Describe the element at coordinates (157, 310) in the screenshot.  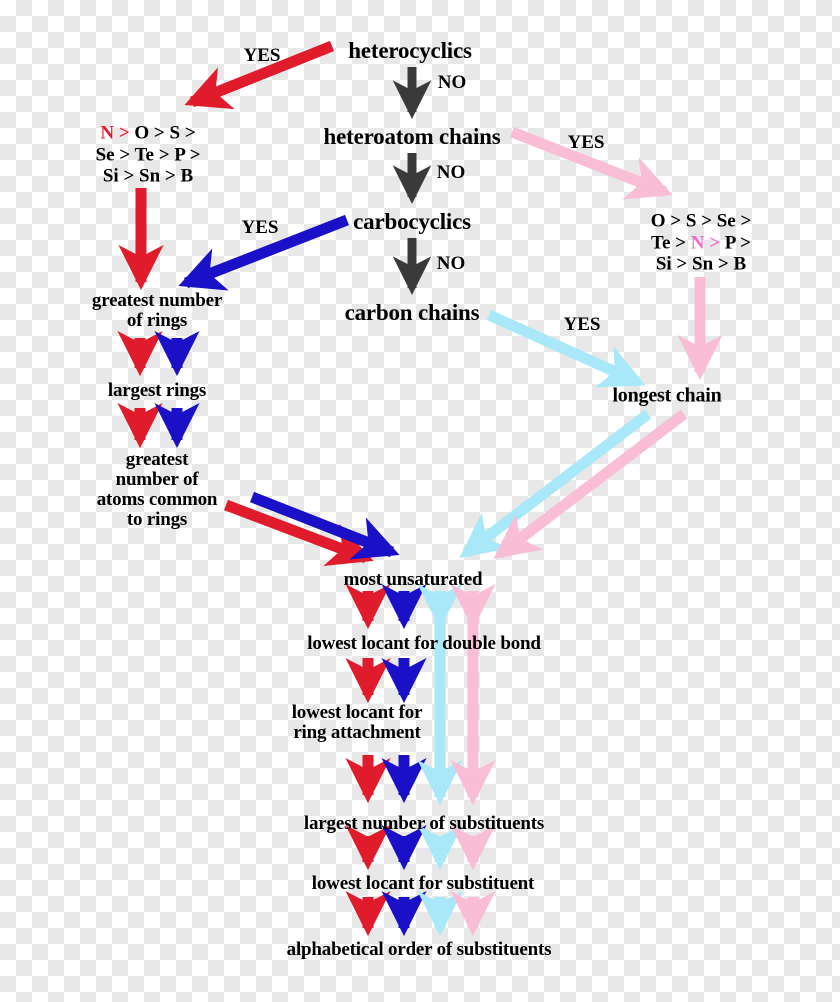
I see `node-greatest-number-of-rings: greatest number of rings` at that location.